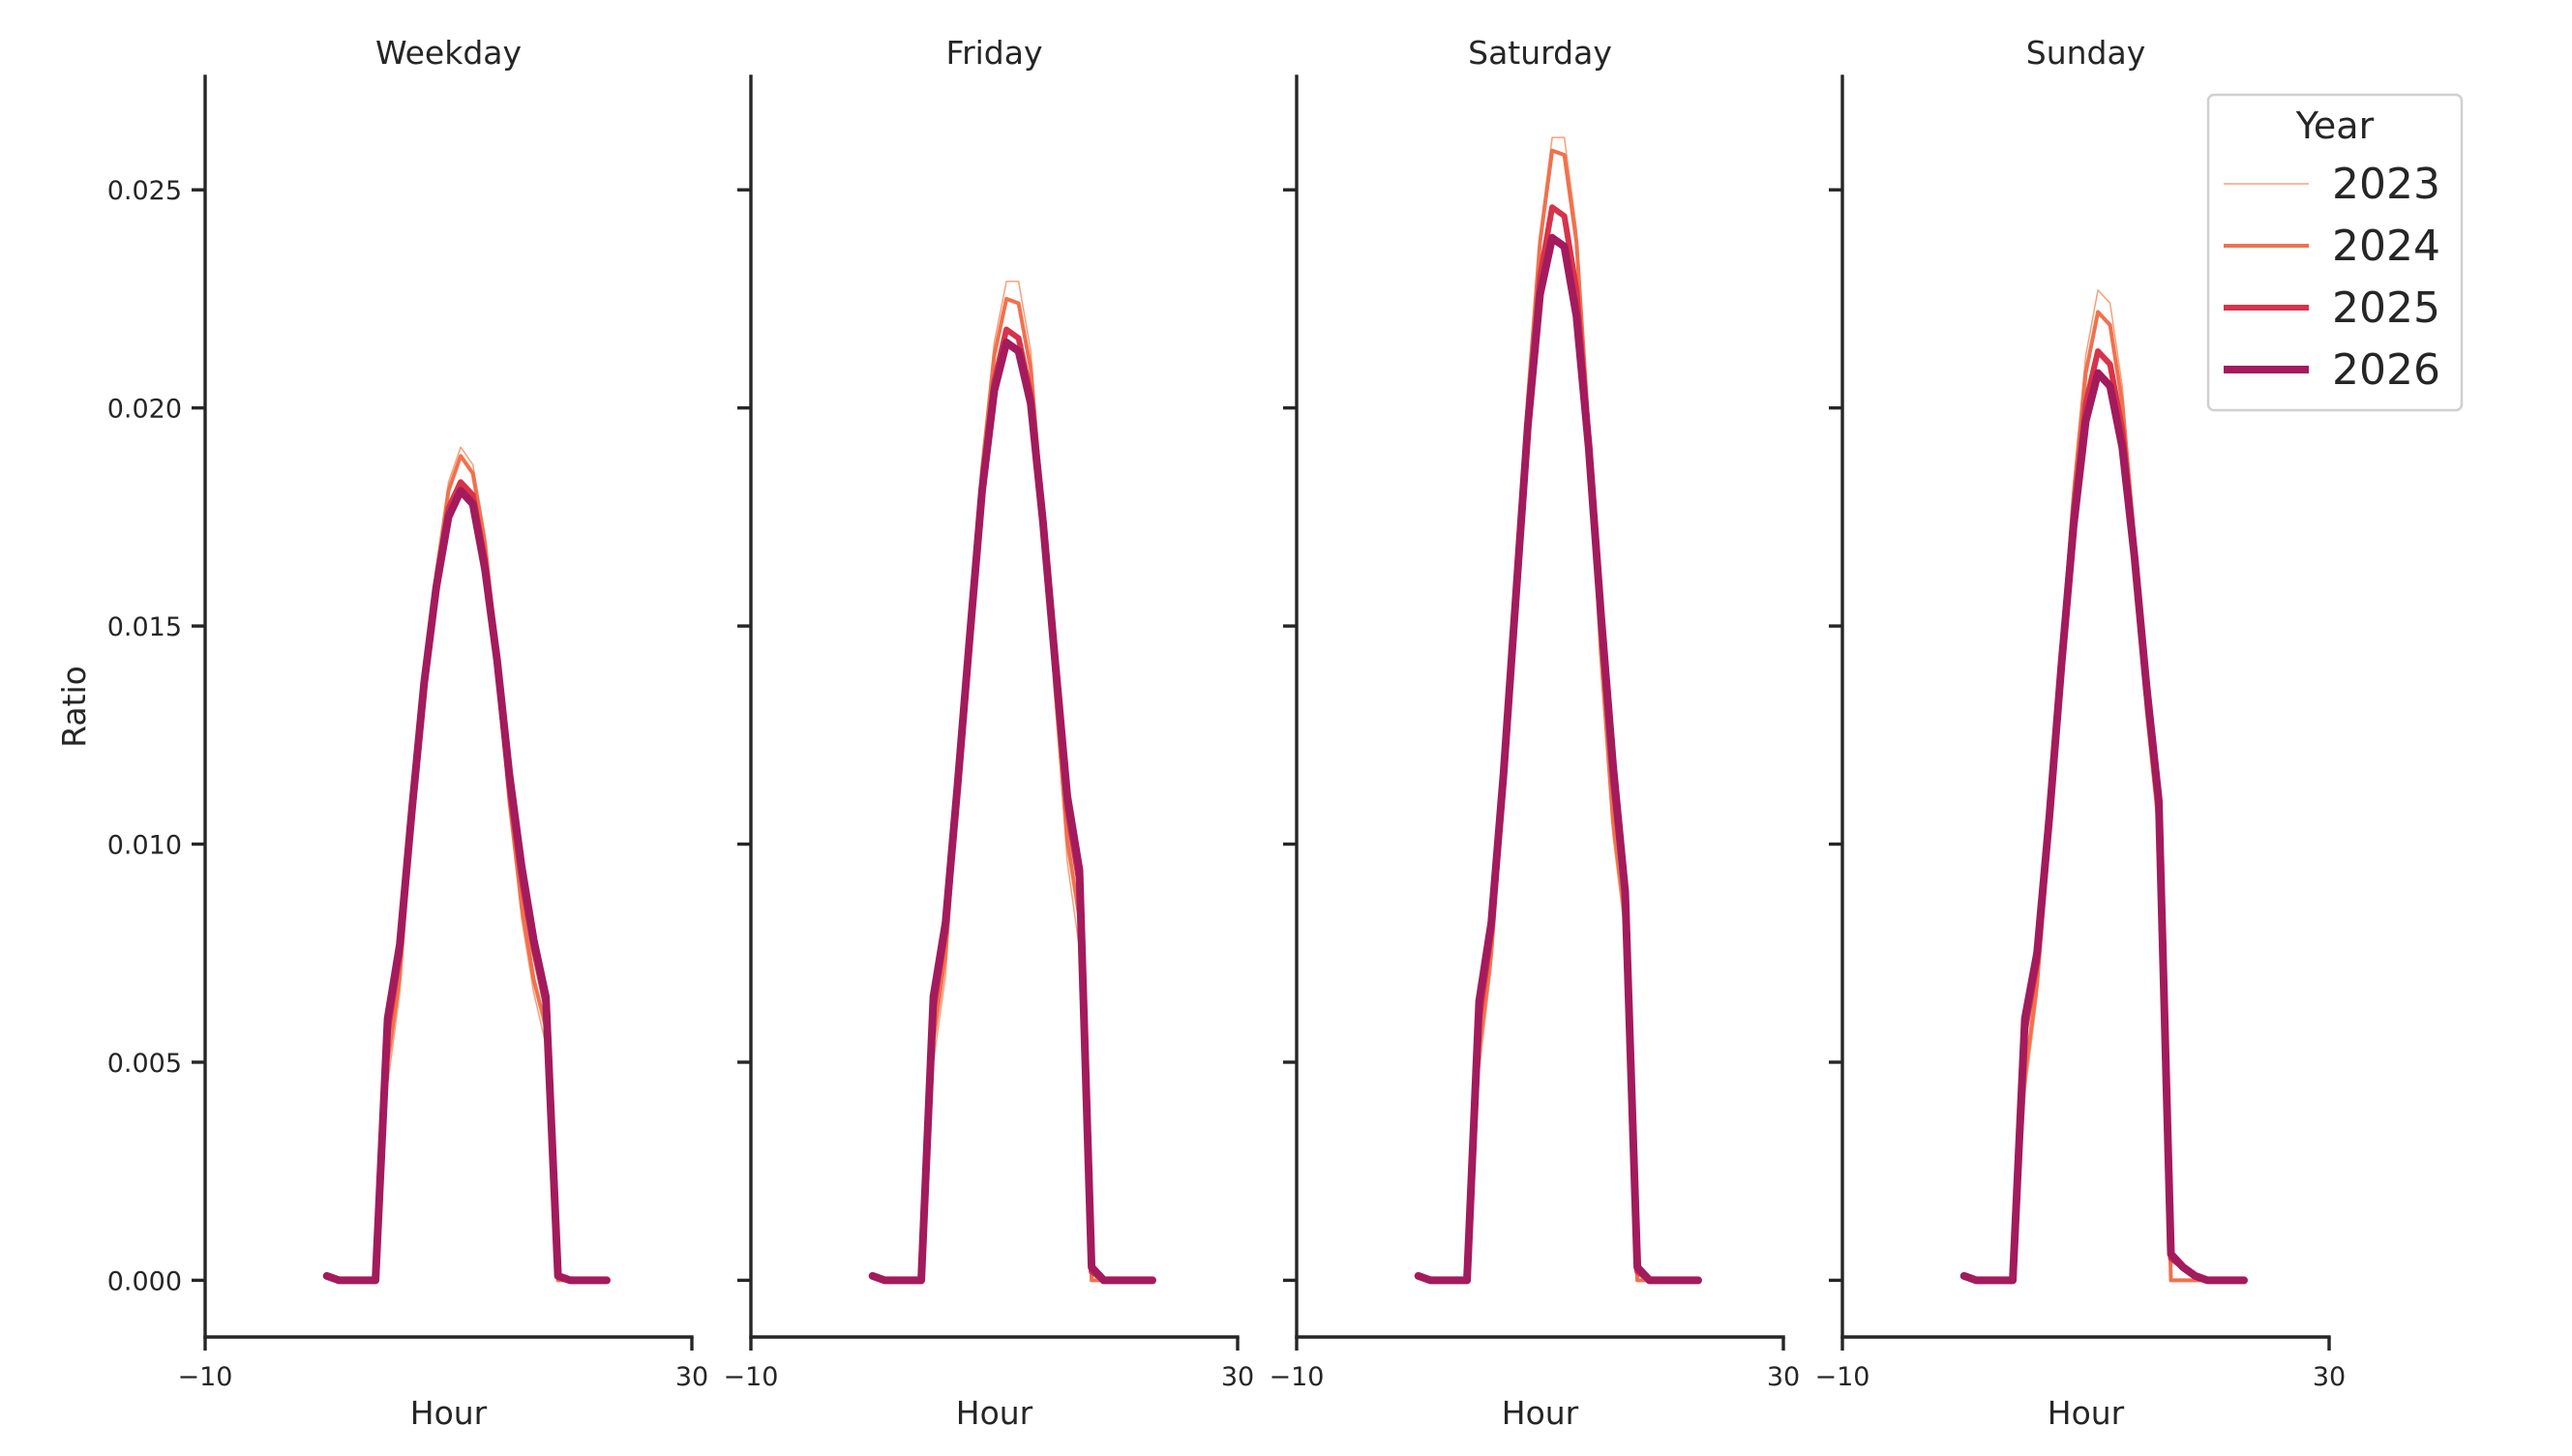  I want to click on legend-box, so click(2335, 253).